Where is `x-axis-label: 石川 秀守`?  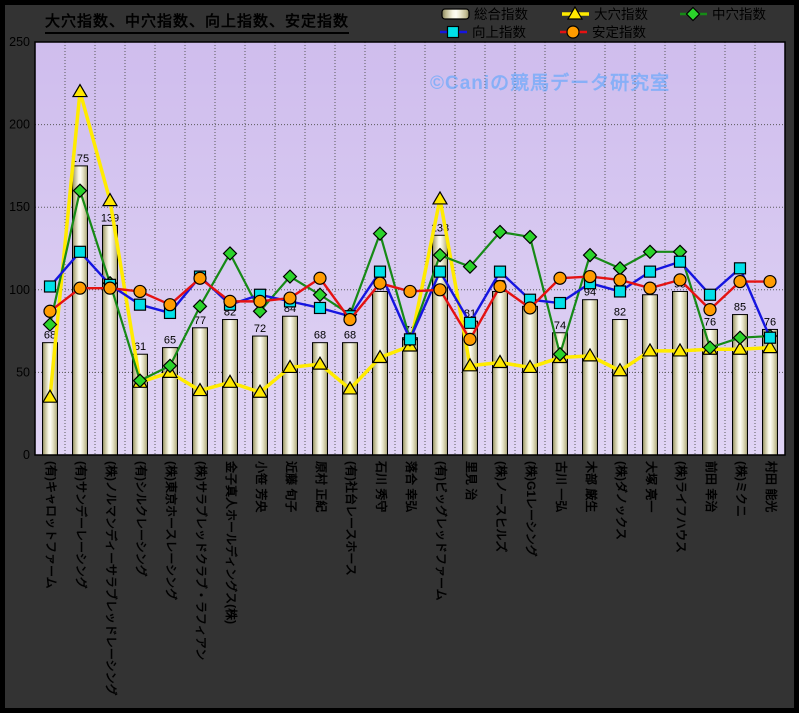
x-axis-label: 石川 秀守 is located at coordinates (381, 486).